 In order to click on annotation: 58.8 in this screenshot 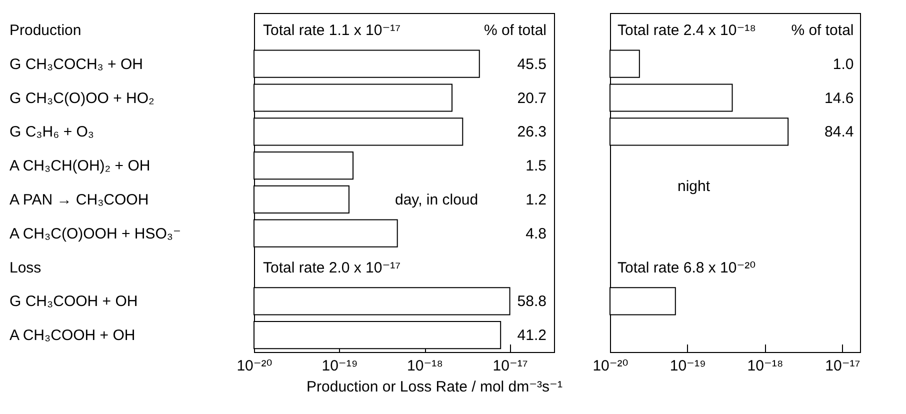, I will do `click(531, 301)`.